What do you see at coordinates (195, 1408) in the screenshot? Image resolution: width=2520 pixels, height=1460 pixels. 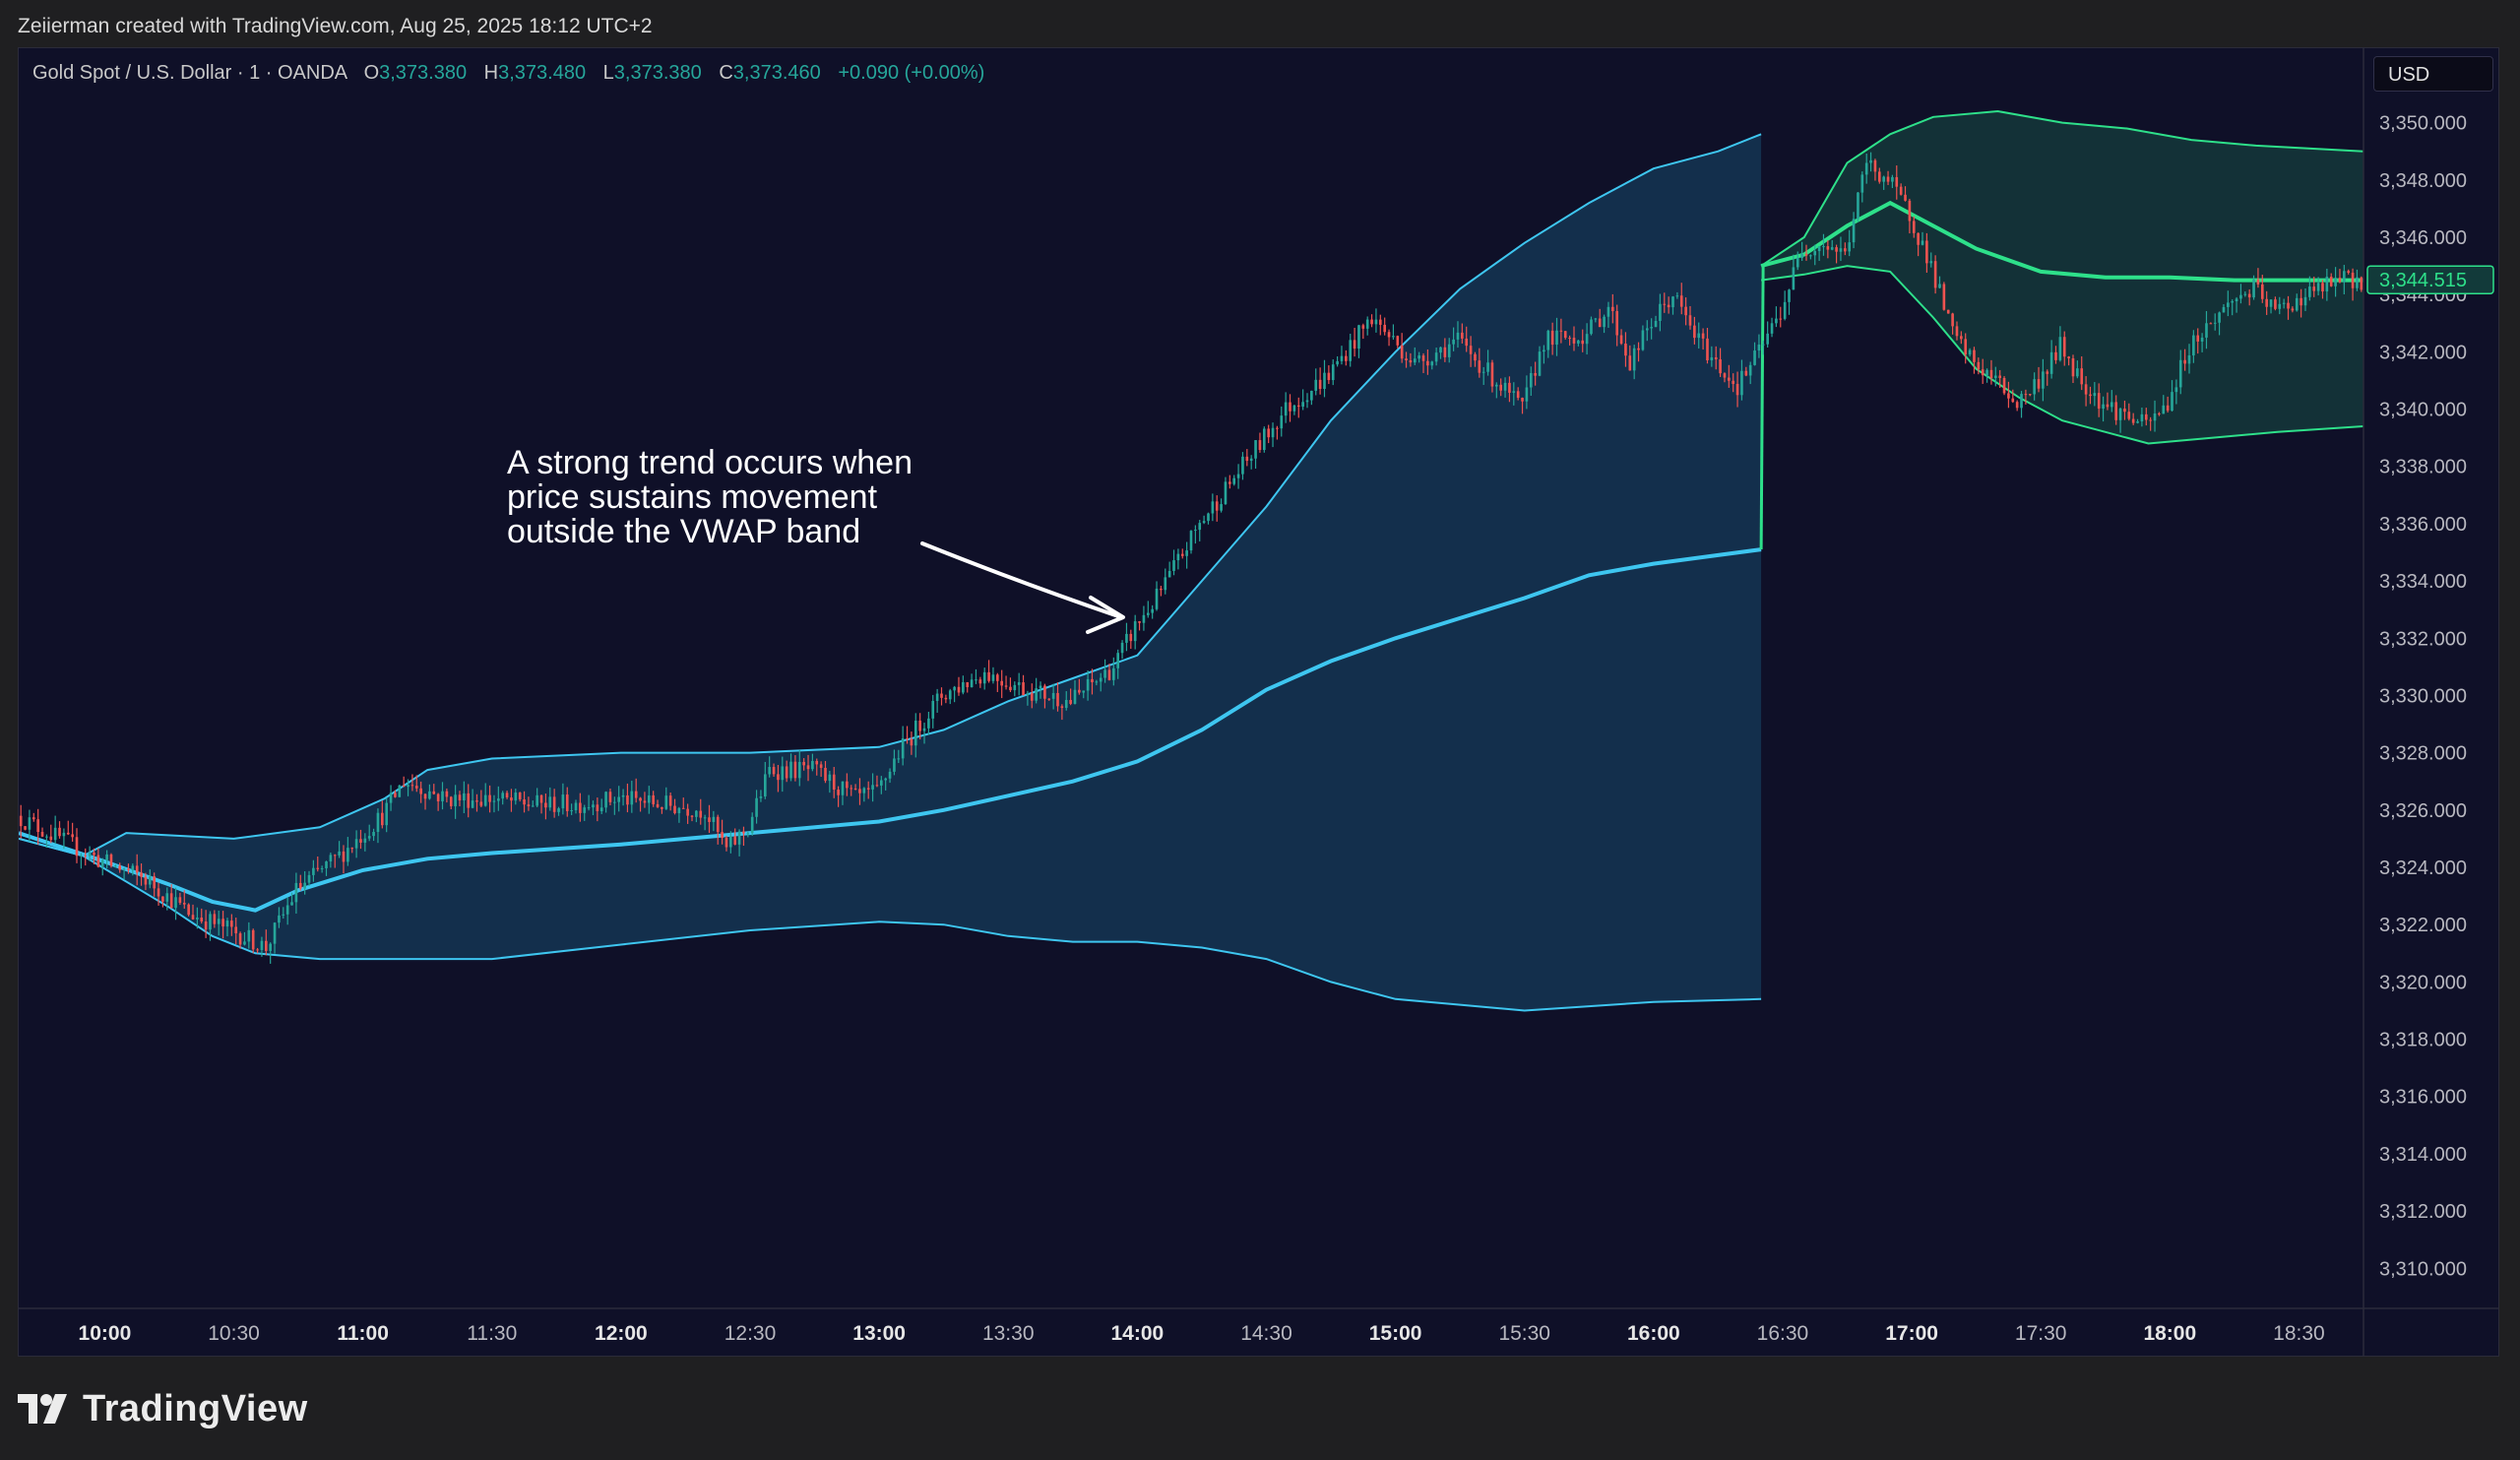 I see `brand-name: TradingView` at bounding box center [195, 1408].